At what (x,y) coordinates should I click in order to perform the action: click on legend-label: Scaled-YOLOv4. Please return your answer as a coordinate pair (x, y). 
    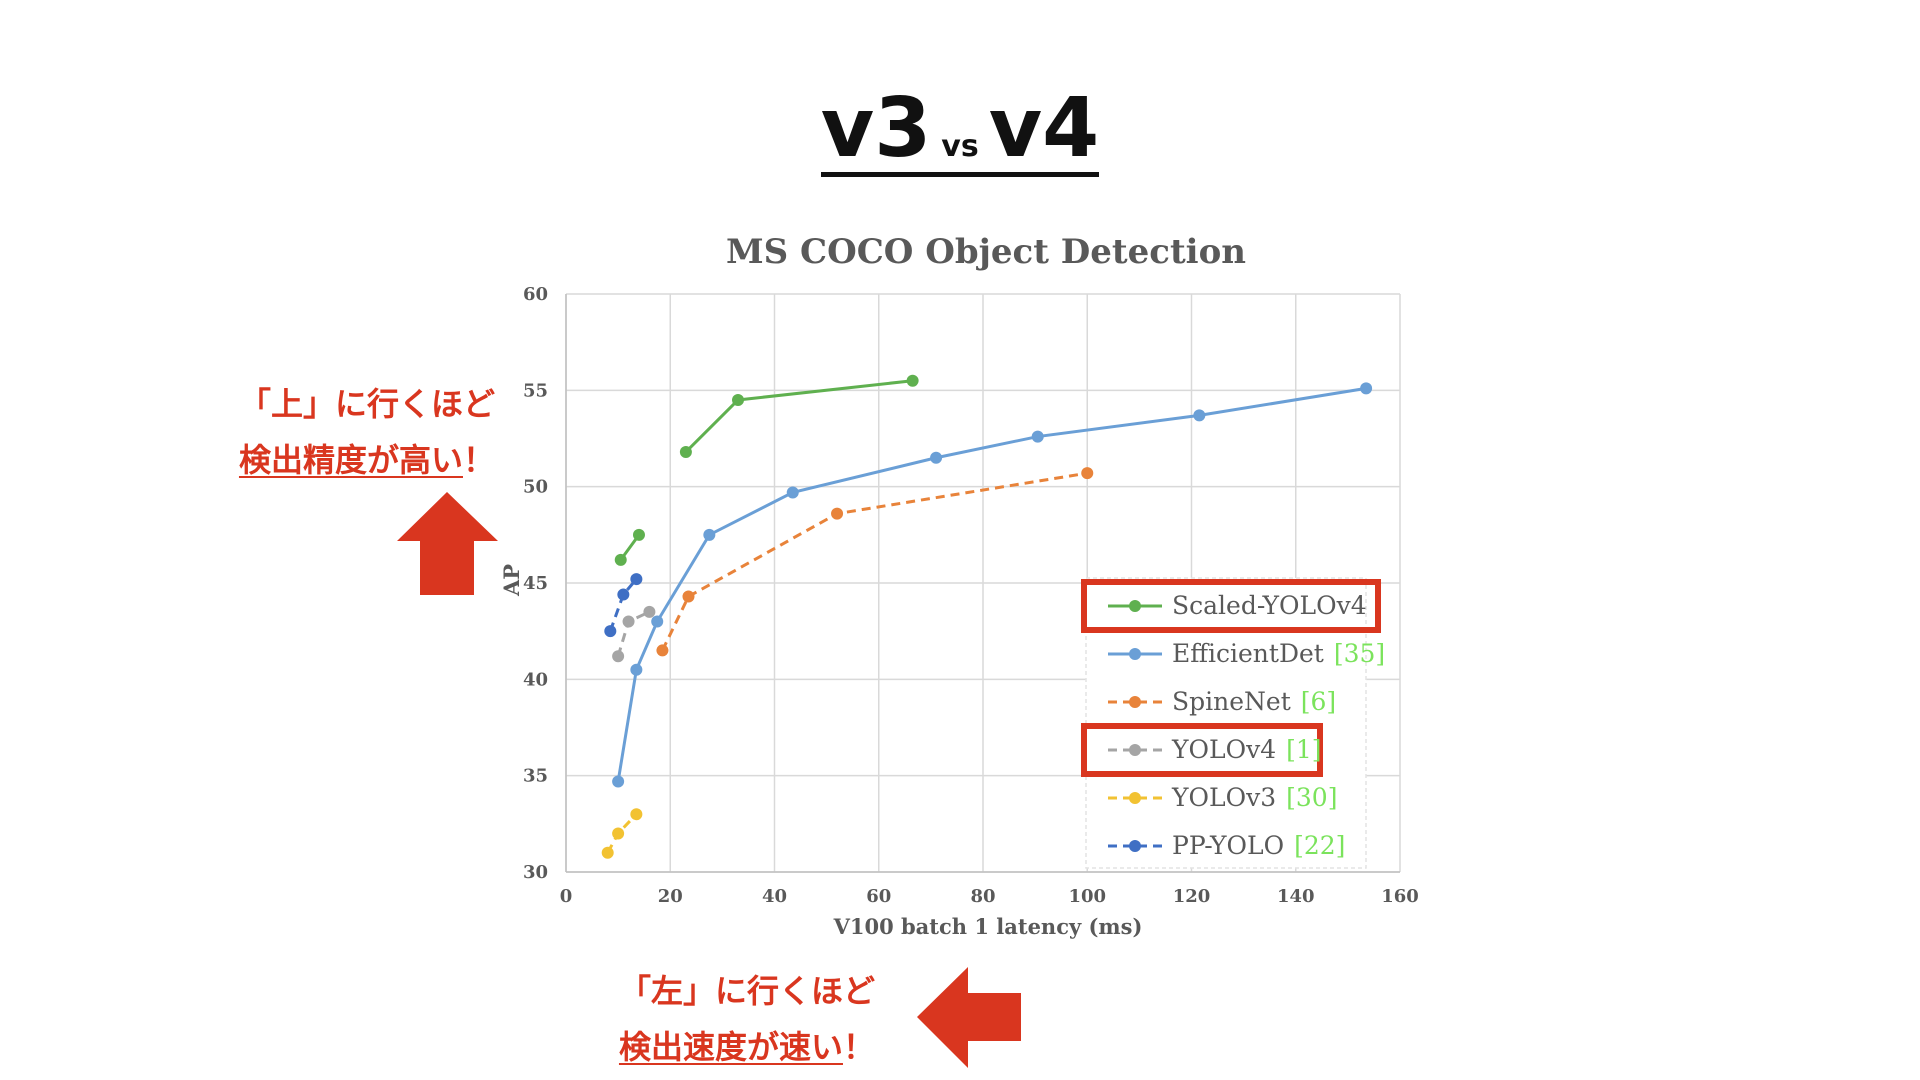
    Looking at the image, I should click on (1269, 605).